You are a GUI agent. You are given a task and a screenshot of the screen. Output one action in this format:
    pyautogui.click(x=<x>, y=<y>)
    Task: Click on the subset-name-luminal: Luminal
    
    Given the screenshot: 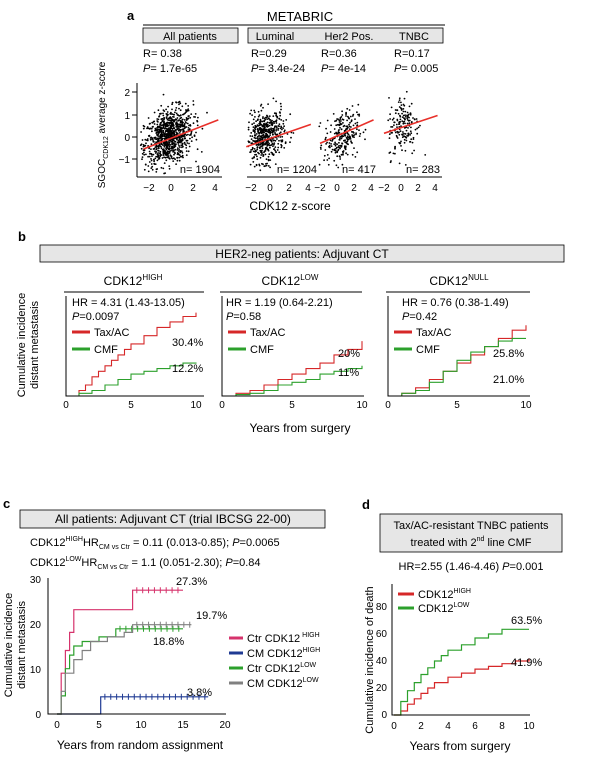 What is the action you would take?
    pyautogui.click(x=275, y=37)
    